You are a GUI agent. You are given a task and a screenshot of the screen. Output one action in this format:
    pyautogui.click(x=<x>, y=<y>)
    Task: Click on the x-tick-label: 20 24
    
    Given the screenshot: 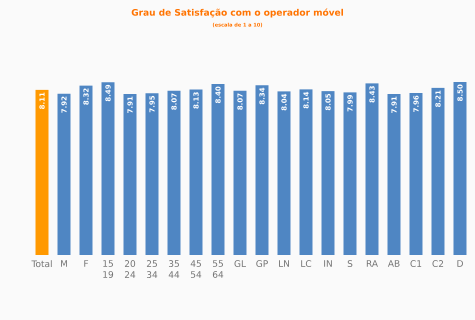 What is the action you would take?
    pyautogui.click(x=130, y=269)
    